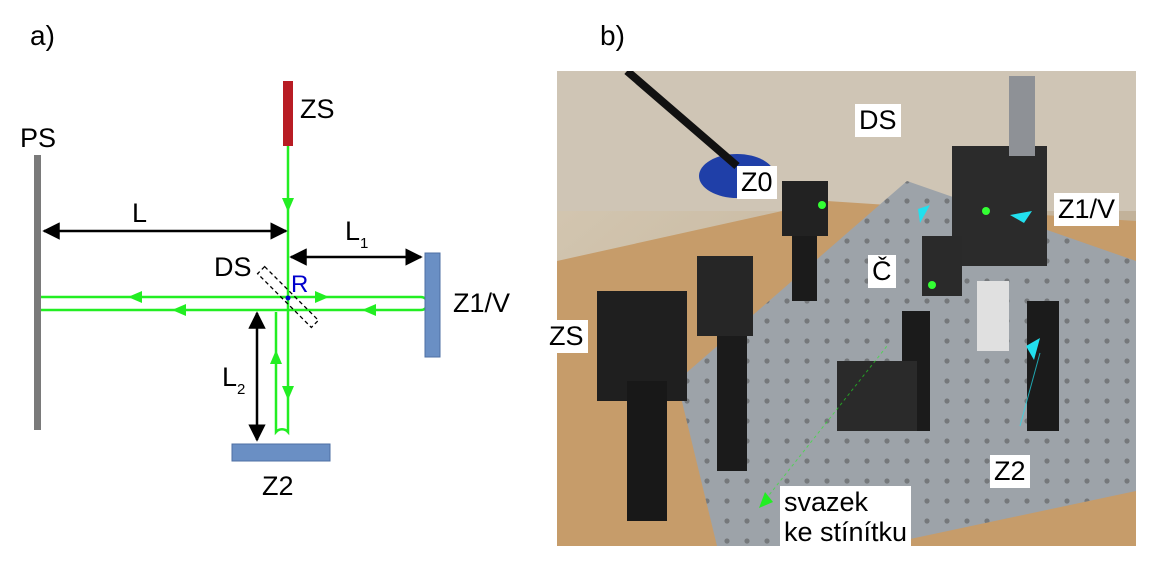  What do you see at coordinates (757, 182) in the screenshot?
I see `photo-tag-z0: Z0` at bounding box center [757, 182].